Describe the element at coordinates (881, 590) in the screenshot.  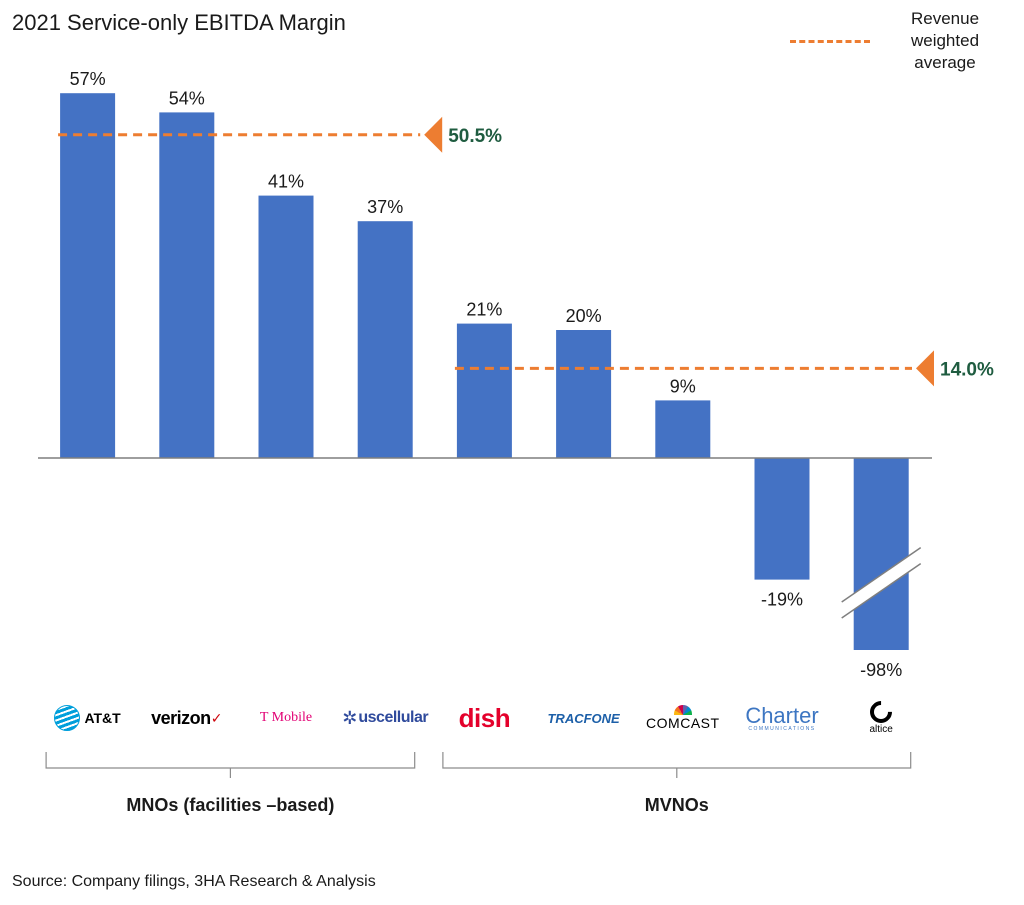
I see `axis-break-line-bottom` at that location.